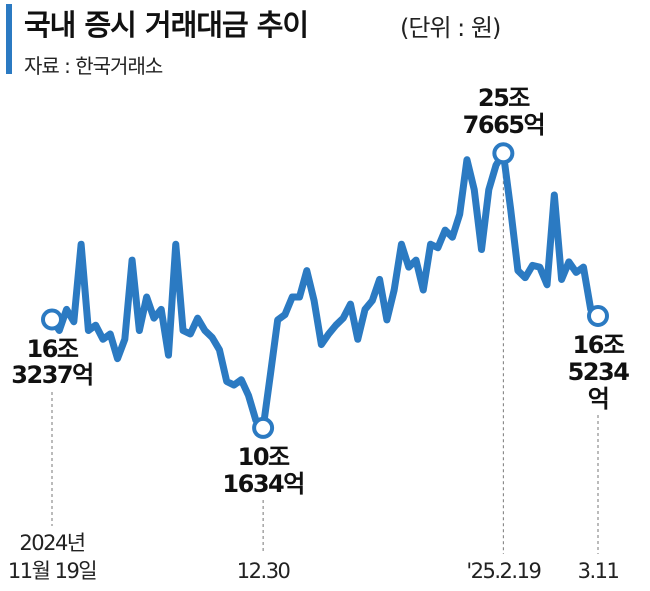  Describe the element at coordinates (598, 570) in the screenshot. I see `x-tick-label: 3.11` at that location.